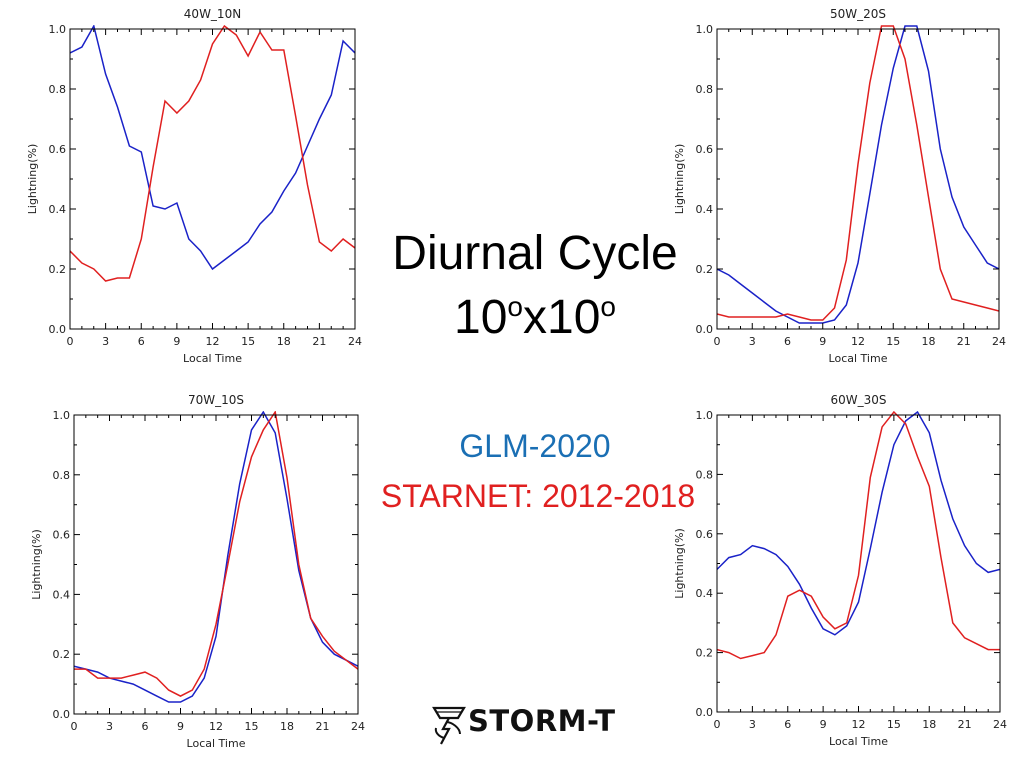 The width and height of the screenshot is (1024, 768). Describe the element at coordinates (608, 306) in the screenshot. I see `degree-sup2: o` at that location.